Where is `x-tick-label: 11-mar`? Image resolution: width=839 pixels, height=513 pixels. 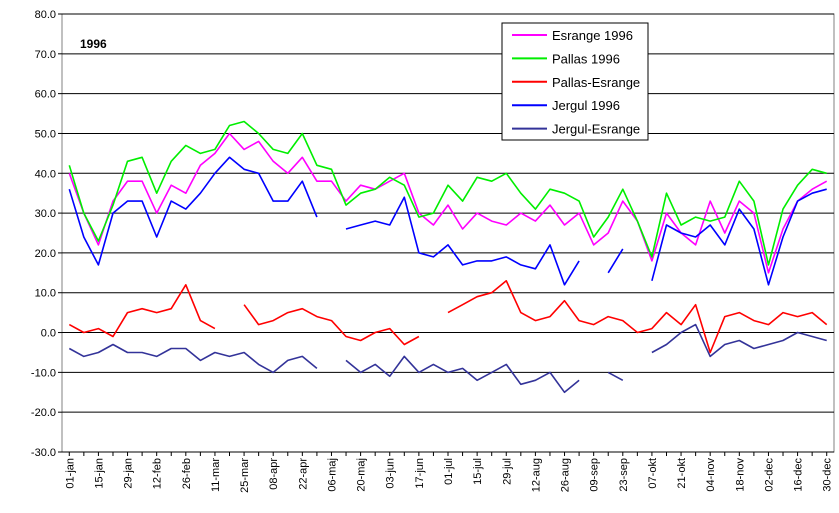
x-tick-label: 11-mar is located at coordinates (216, 475).